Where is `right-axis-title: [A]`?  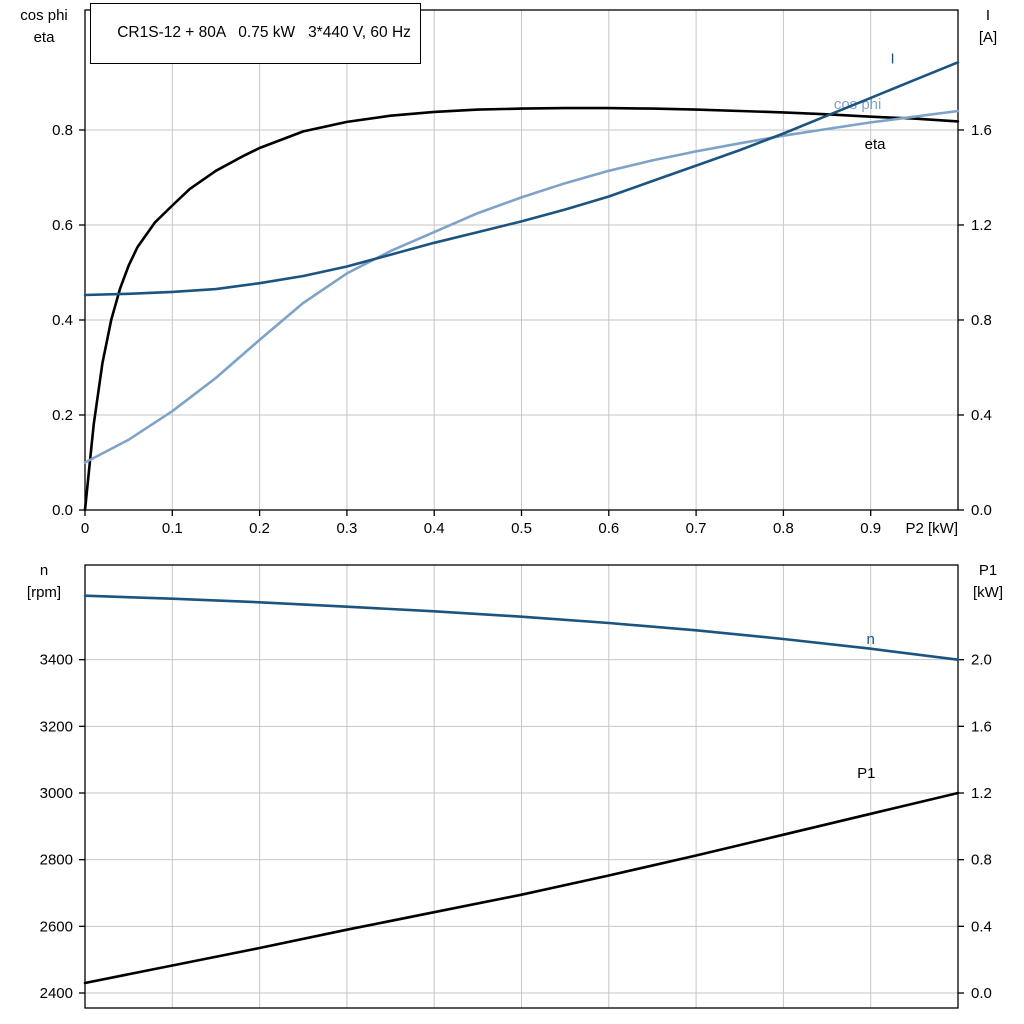 right-axis-title: [A] is located at coordinates (988, 37).